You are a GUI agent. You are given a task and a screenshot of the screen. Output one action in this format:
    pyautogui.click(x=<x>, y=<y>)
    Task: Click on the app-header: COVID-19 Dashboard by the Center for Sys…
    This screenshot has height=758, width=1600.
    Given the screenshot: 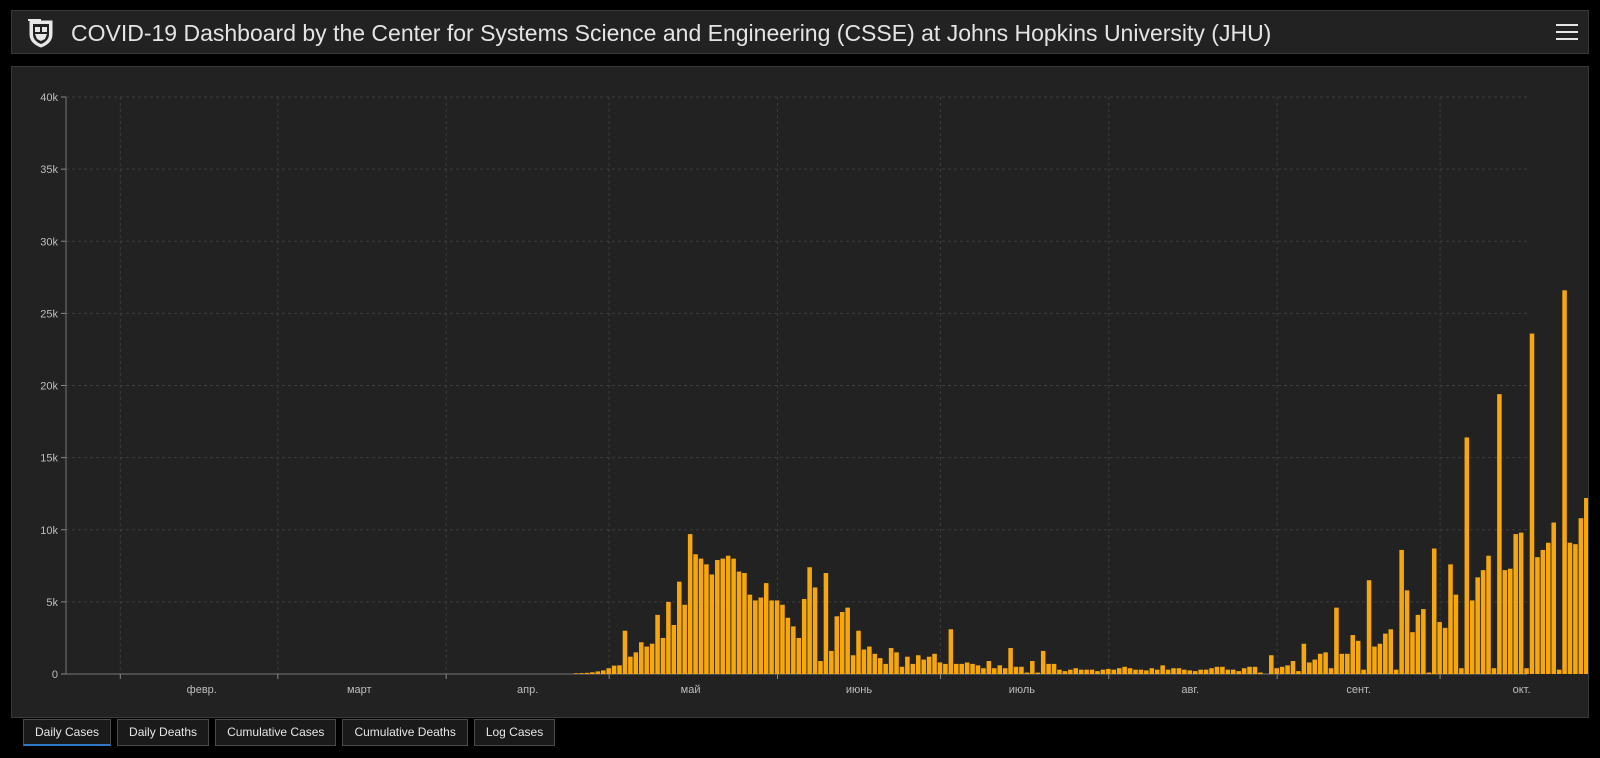 What is the action you would take?
    pyautogui.click(x=800, y=32)
    